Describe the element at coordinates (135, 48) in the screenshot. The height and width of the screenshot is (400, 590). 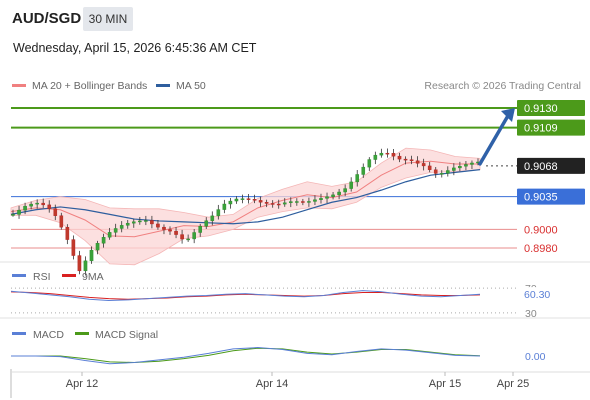
I see `chart-datetime: Wednesday, April 15, 2026 6:45:36 AM CET` at that location.